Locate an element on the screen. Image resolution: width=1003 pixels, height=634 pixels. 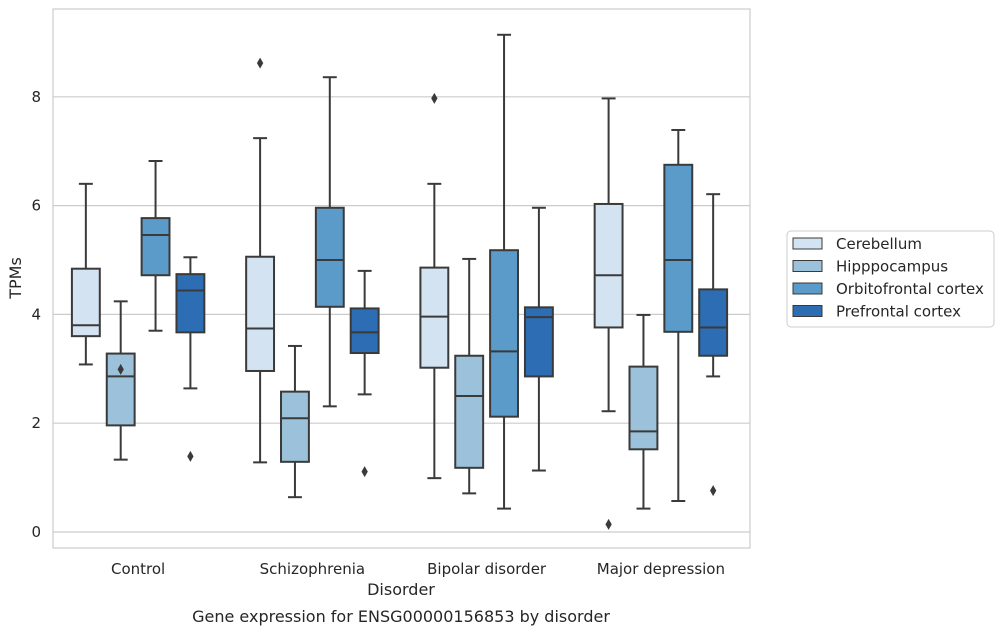
legend-label: Hipppocampus is located at coordinates (892, 267).